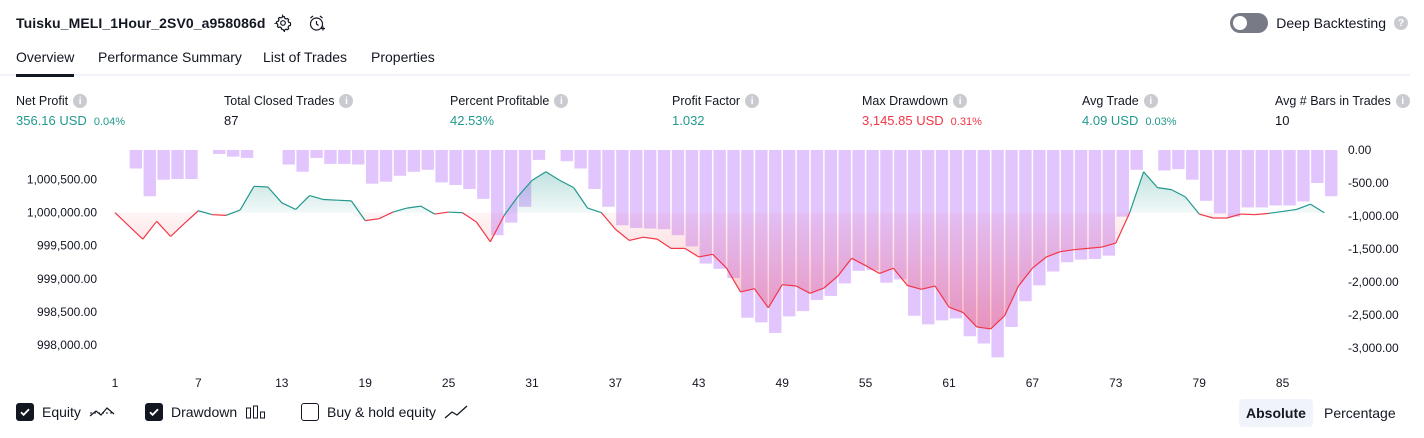 This screenshot has height=438, width=1424. Describe the element at coordinates (699, 383) in the screenshot. I see `x-axis-tick-label: 43` at that location.